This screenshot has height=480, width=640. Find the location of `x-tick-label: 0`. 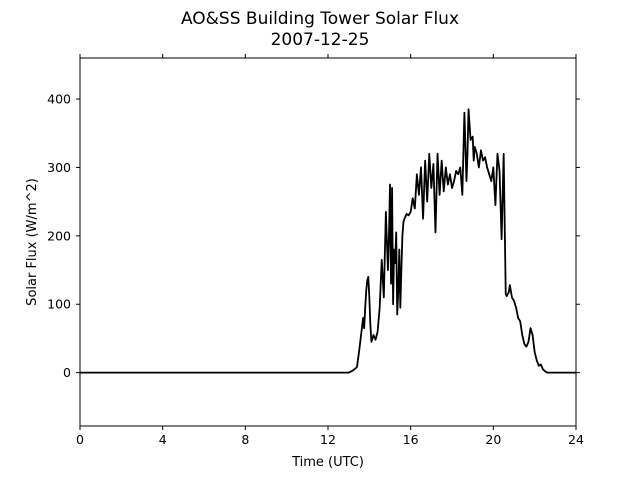

x-tick-label: 0 is located at coordinates (80, 439).